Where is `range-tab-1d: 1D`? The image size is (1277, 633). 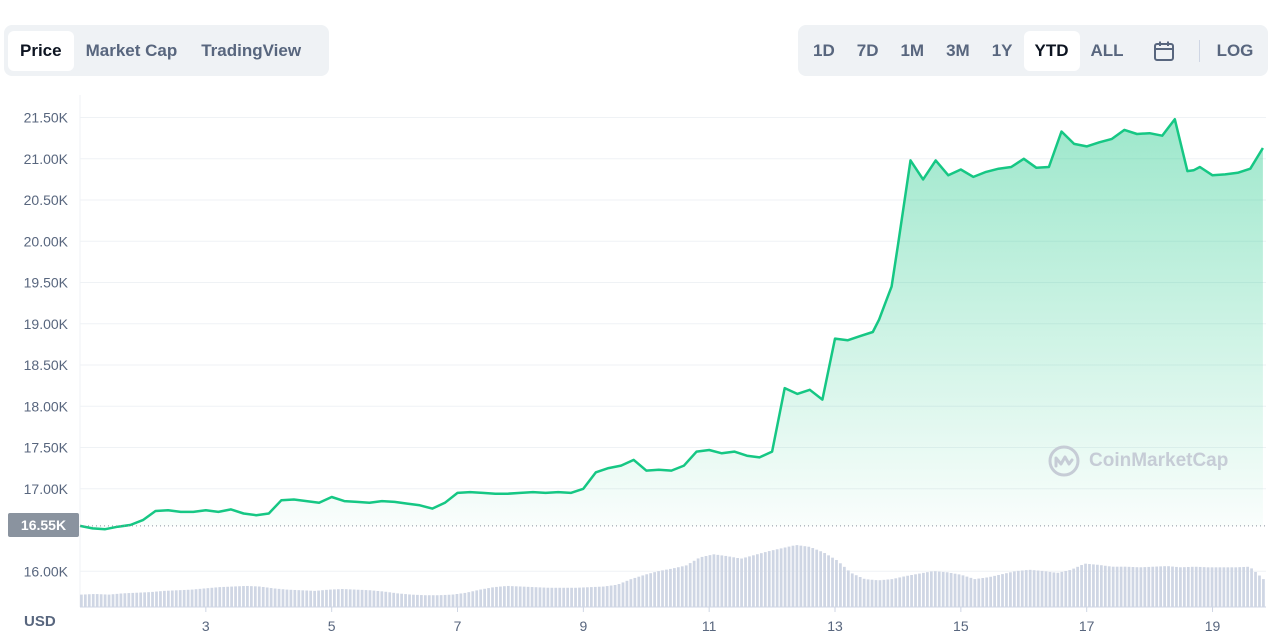 range-tab-1d: 1D is located at coordinates (824, 50).